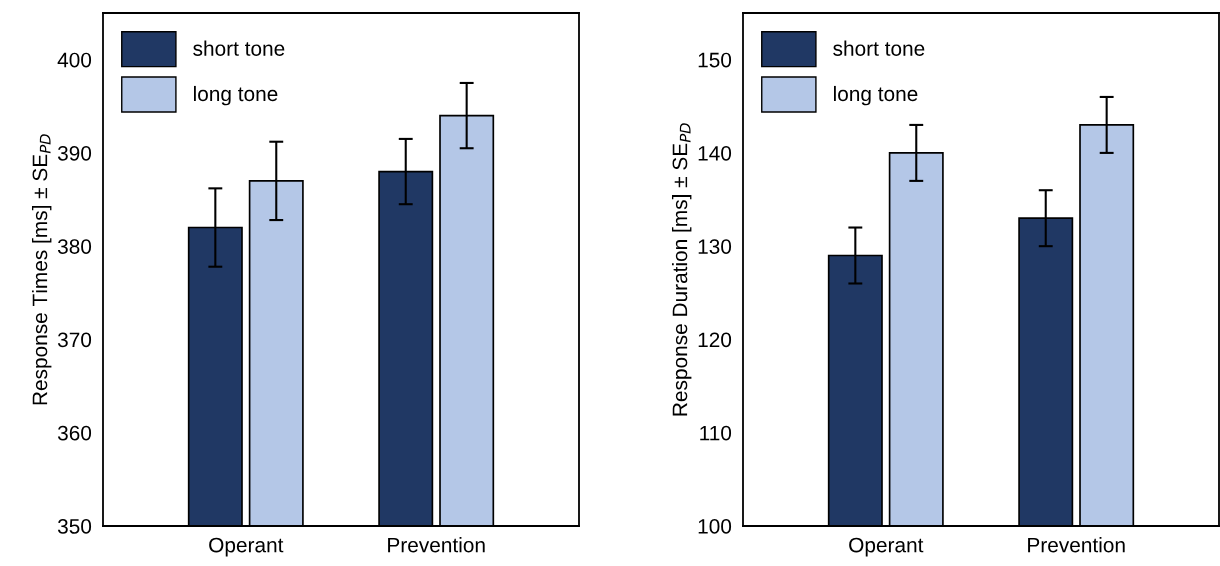 This screenshot has height=566, width=1220. What do you see at coordinates (681, 269) in the screenshot?
I see `y-axis-title: Response Duration [ms] ± SE$_{PD}$` at bounding box center [681, 269].